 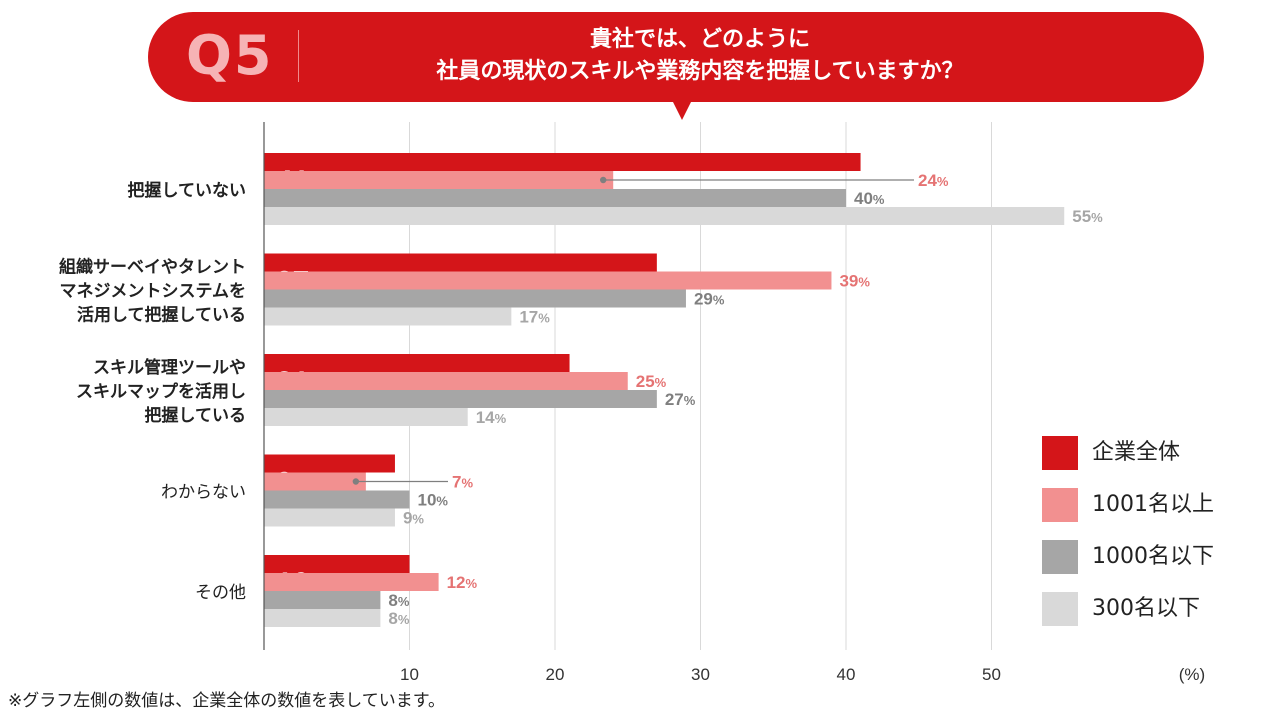 What do you see at coordinates (1136, 452) in the screenshot?
I see `legend-label-all: 企業全体` at bounding box center [1136, 452].